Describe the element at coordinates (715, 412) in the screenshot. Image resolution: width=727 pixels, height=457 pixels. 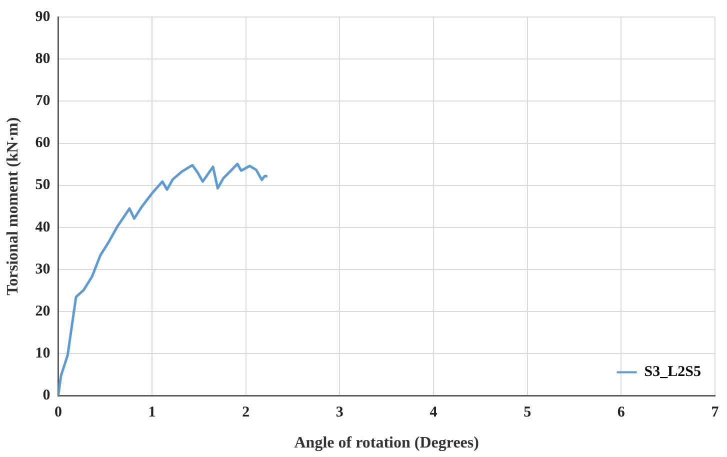
I see `x-tick-label: 7` at that location.